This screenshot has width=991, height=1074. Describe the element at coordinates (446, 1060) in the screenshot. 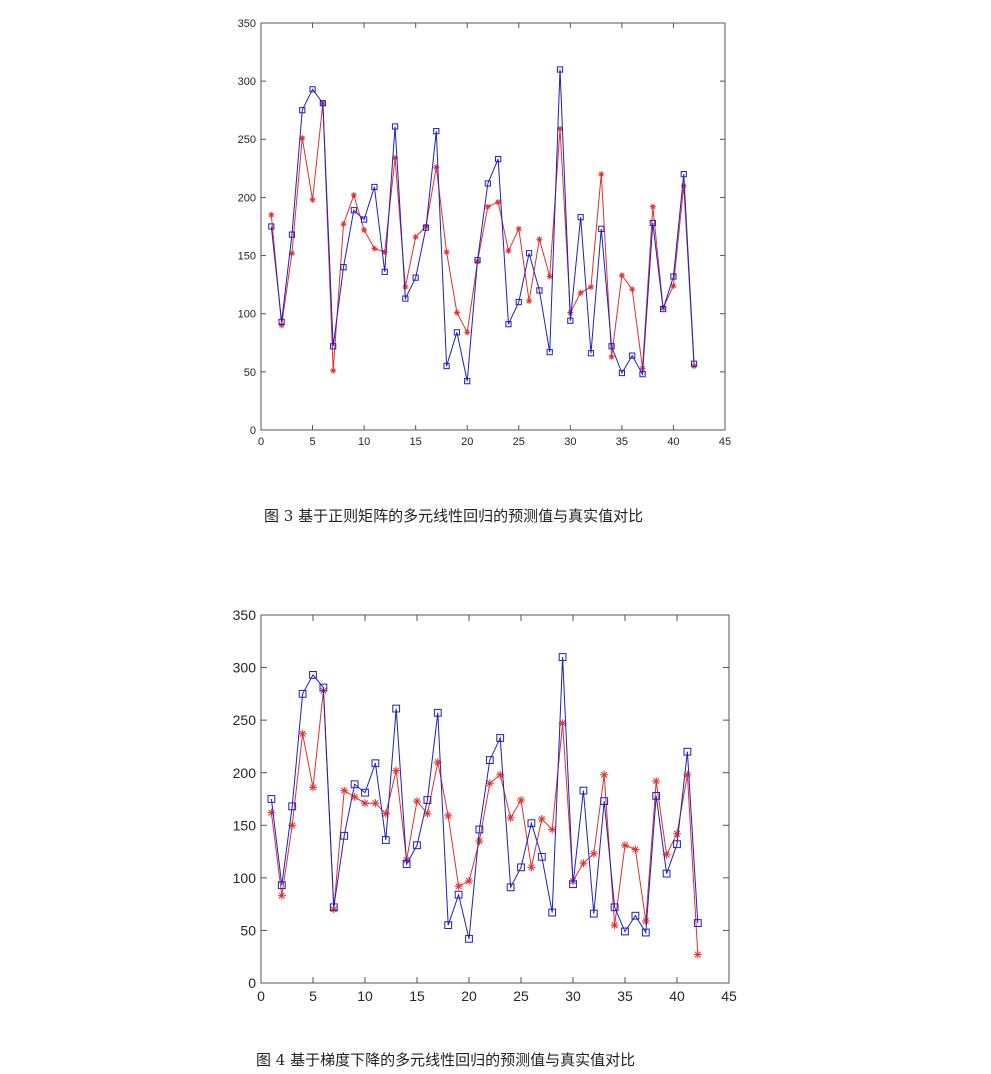

I see `figure-4-caption: 图 4 基于梯度下降的多元线性回归的预测值与真实值对比` at that location.